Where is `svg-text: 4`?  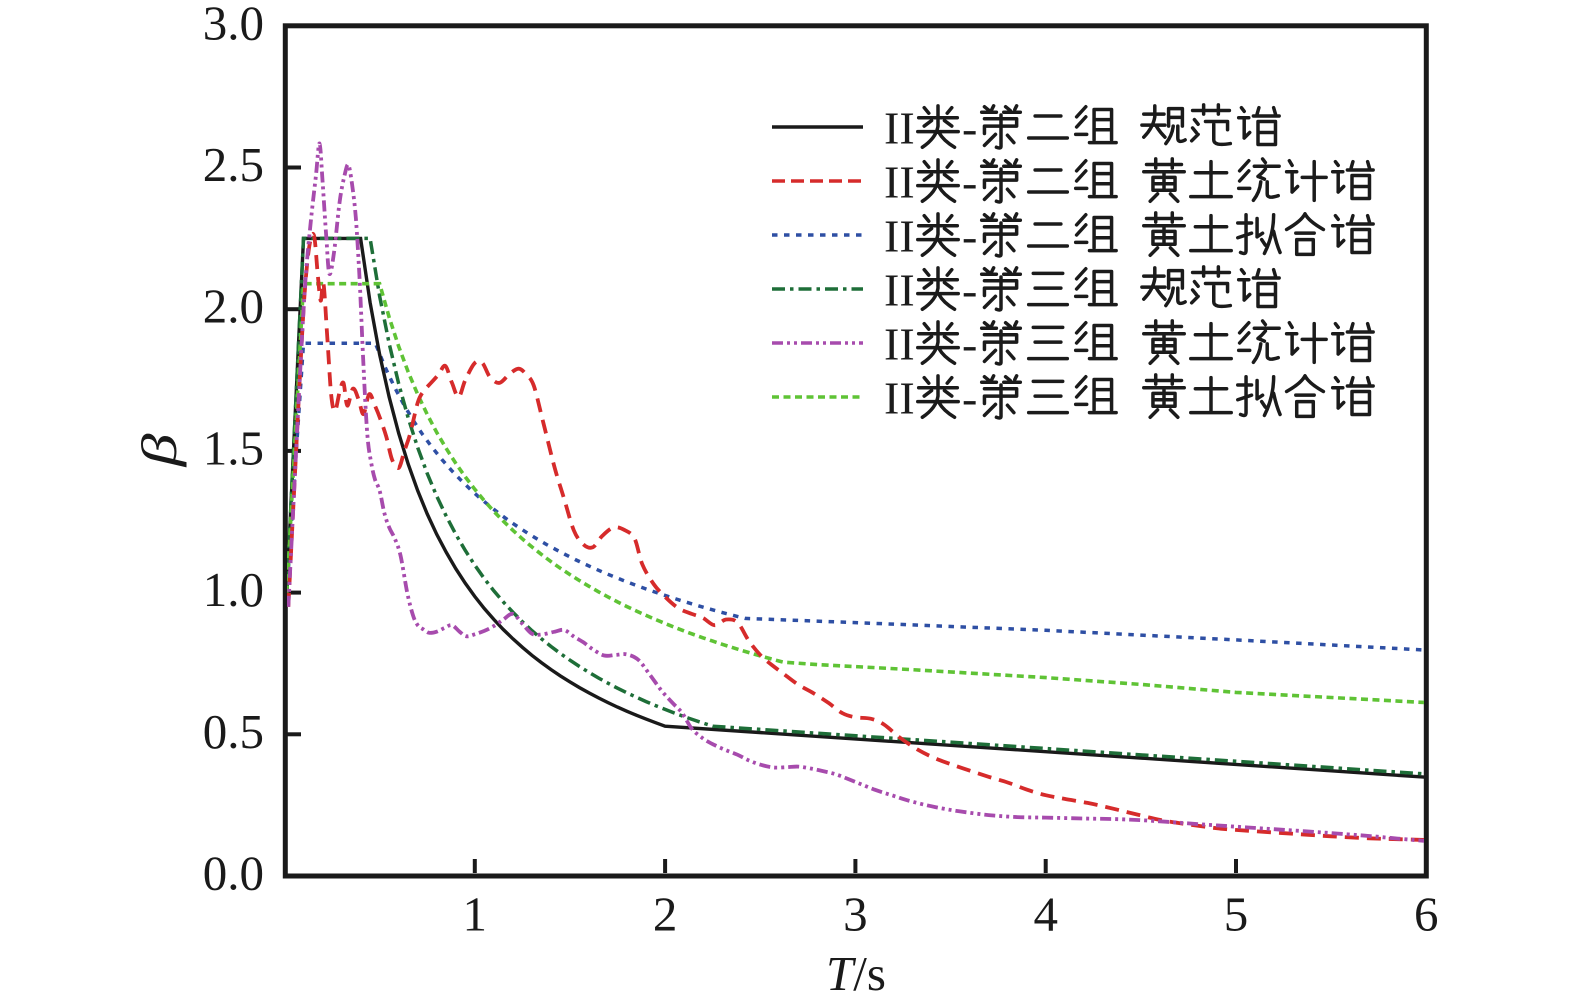
svg-text: 4 is located at coordinates (1045, 914).